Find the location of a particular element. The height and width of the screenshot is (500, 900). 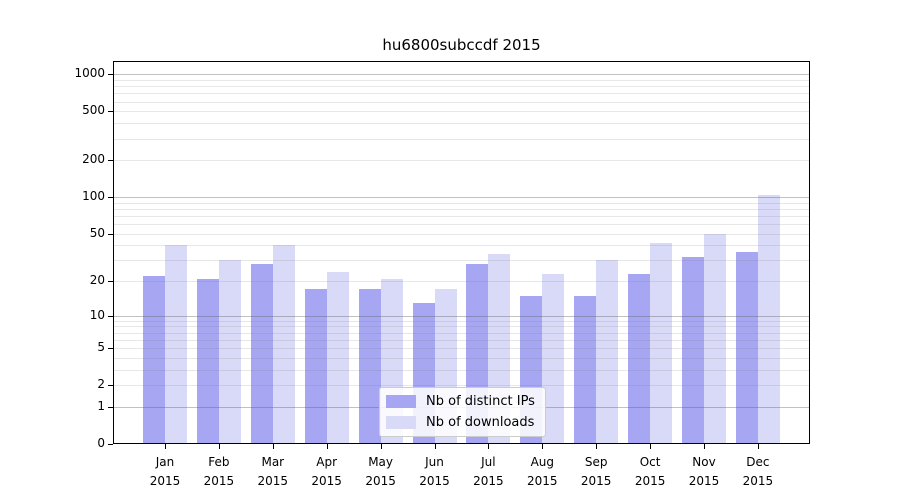

legend-item-downloads: Nb of downloads is located at coordinates (462, 422).